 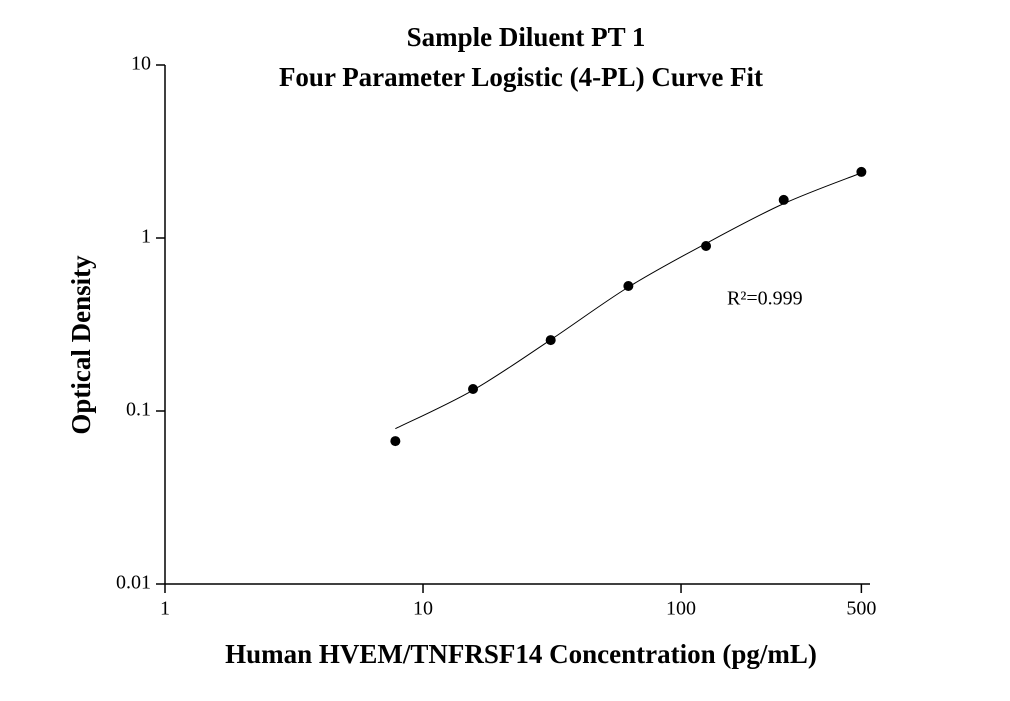 What do you see at coordinates (521, 77) in the screenshot?
I see `chart-subtitle: Four Parameter Logistic (4-PL) Curve Fit` at bounding box center [521, 77].